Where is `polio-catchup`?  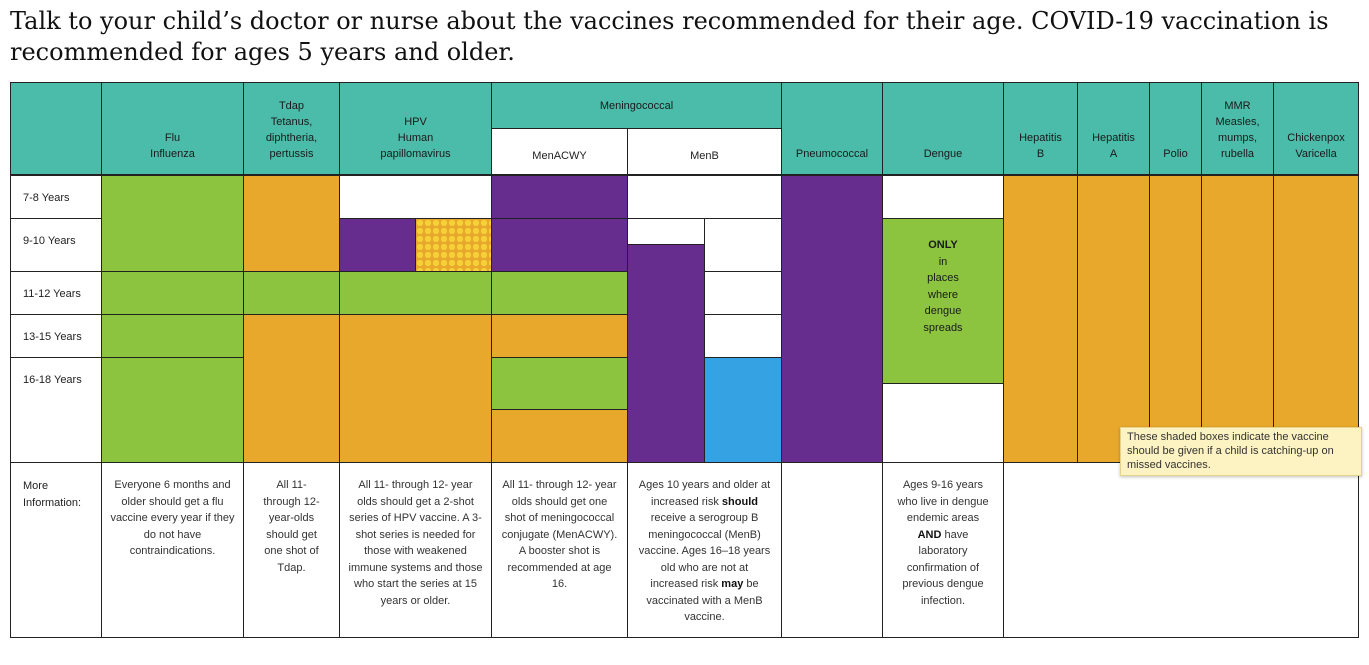 polio-catchup is located at coordinates (1175, 319).